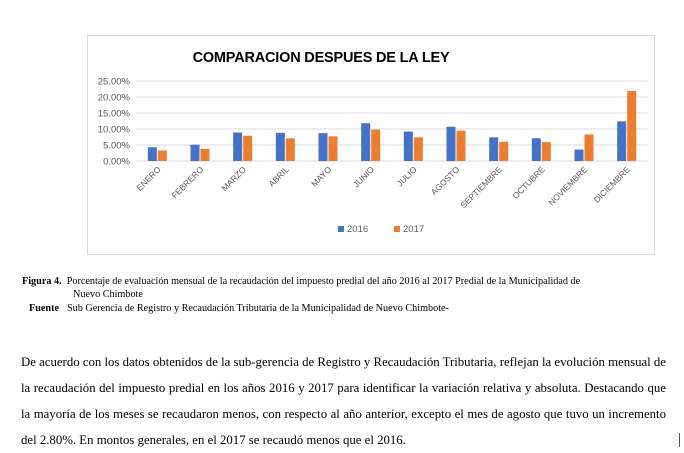 The width and height of the screenshot is (684, 453). I want to click on bar-2017-septiembre, so click(504, 151).